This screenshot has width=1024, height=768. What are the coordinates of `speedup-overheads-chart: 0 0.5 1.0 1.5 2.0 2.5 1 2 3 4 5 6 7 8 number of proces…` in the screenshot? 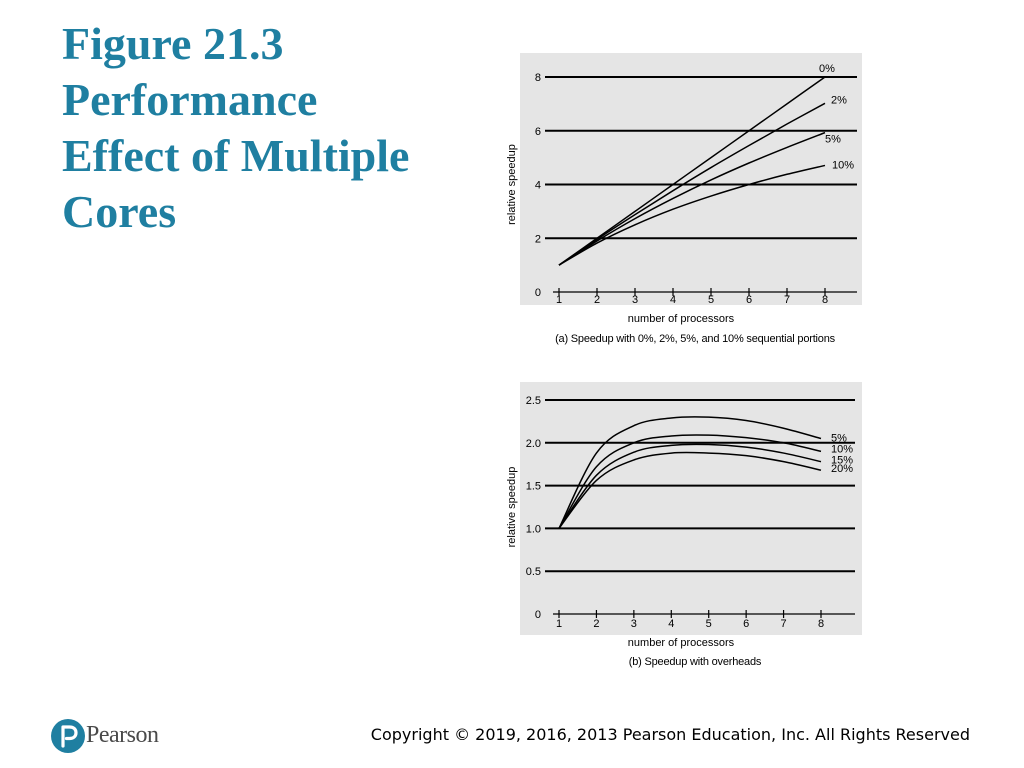 It's located at (684, 515).